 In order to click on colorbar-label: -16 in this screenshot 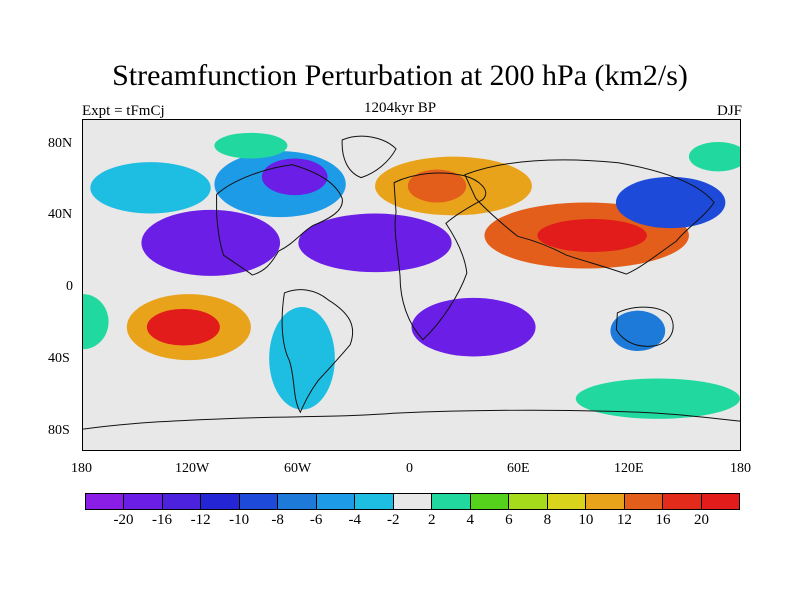, I will do `click(162, 520)`.